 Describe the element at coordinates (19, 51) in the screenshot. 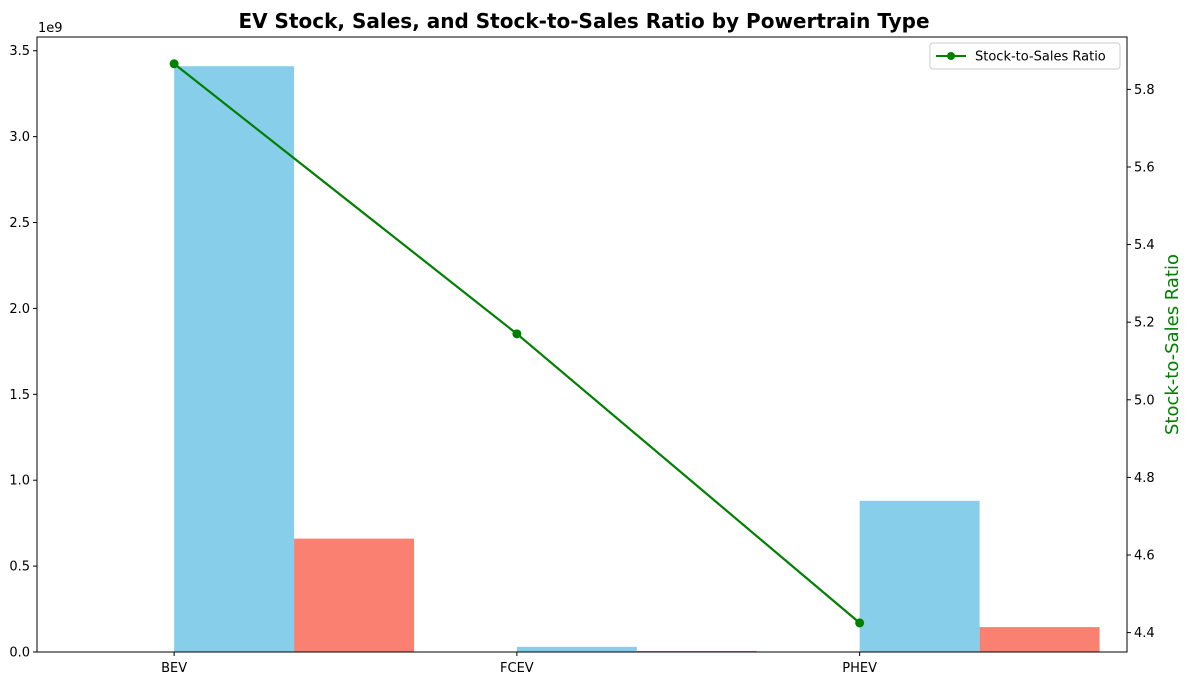

I see `left-tick-label: 3.5` at that location.